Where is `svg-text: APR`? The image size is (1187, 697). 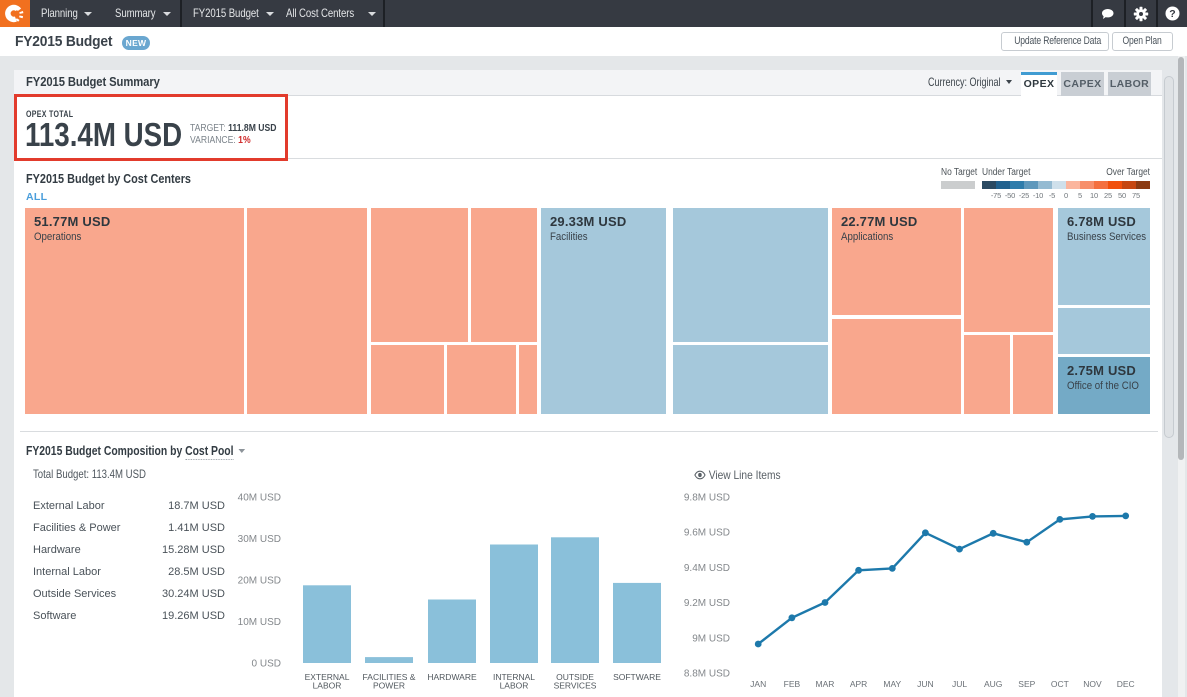 svg-text: APR is located at coordinates (858, 684).